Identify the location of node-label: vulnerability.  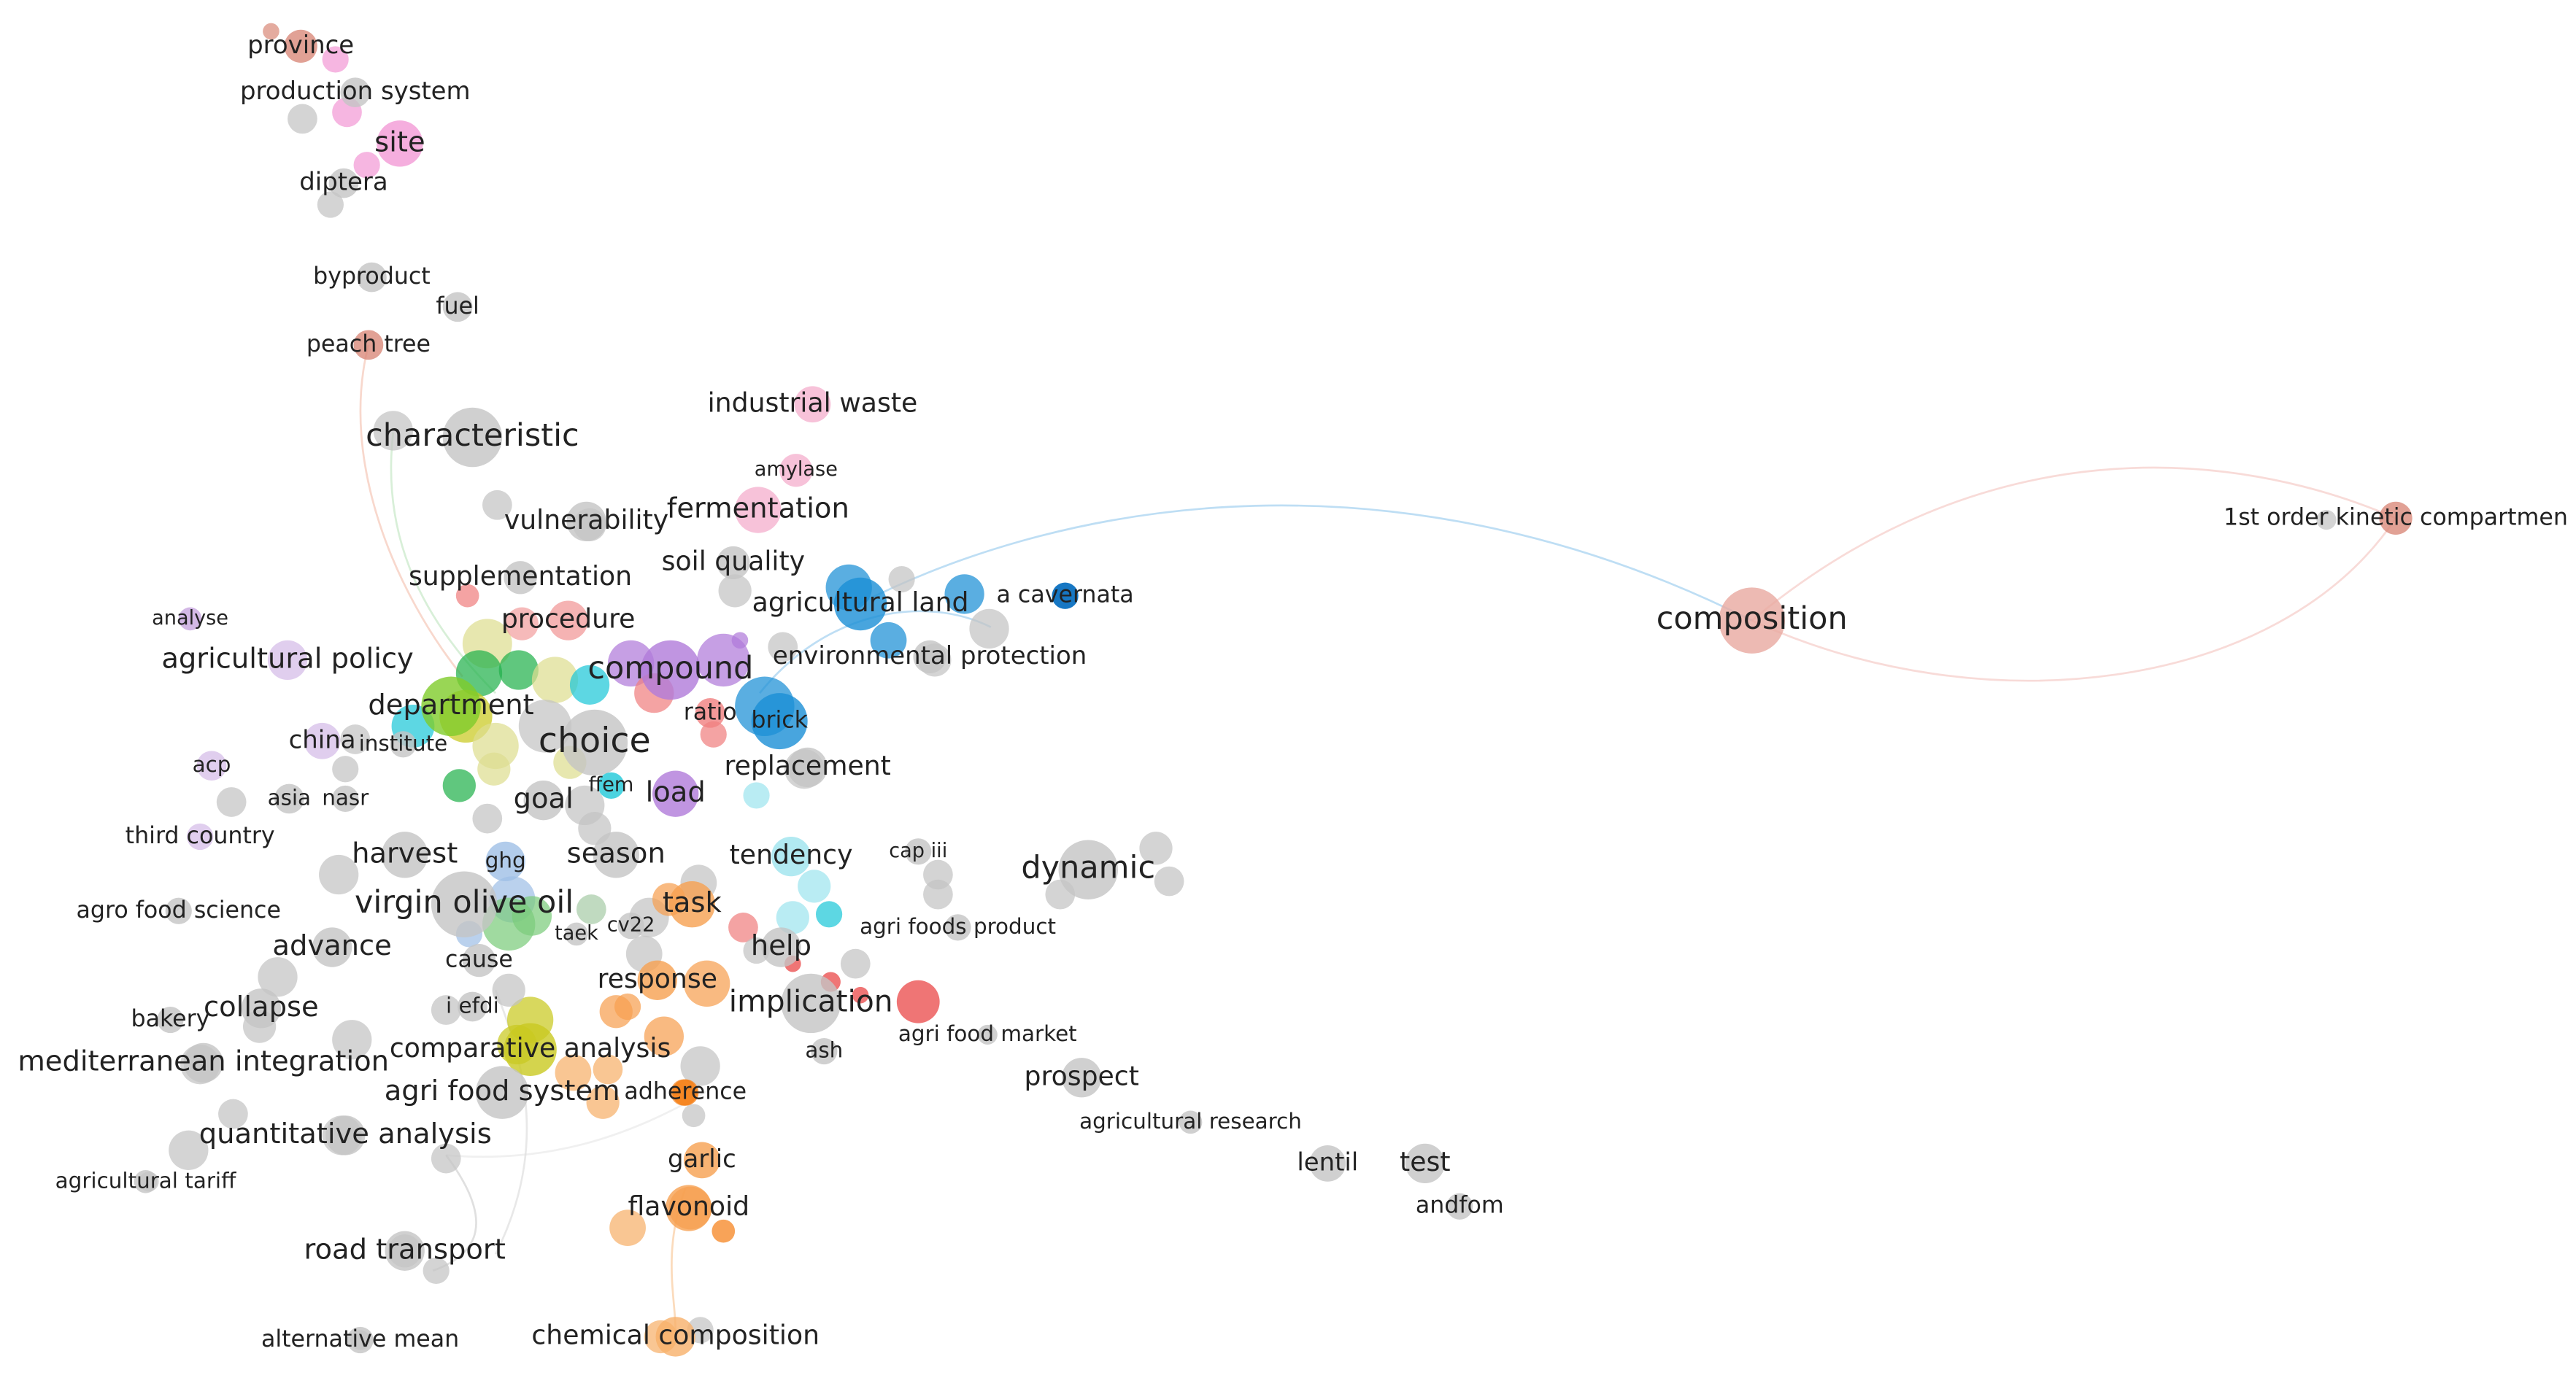
(586, 519).